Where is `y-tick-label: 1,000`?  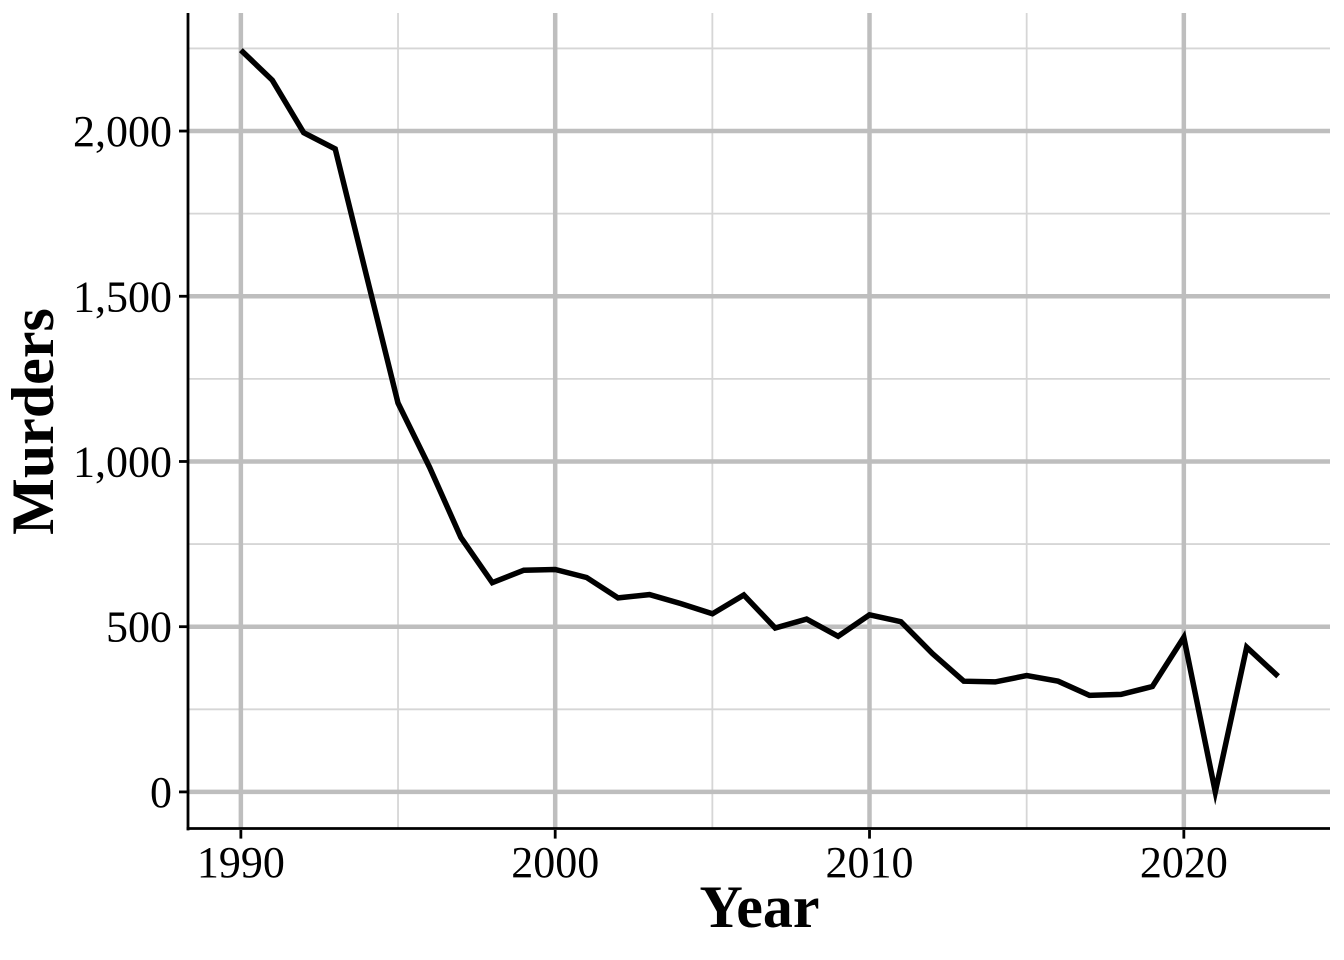 y-tick-label: 1,000 is located at coordinates (122, 461).